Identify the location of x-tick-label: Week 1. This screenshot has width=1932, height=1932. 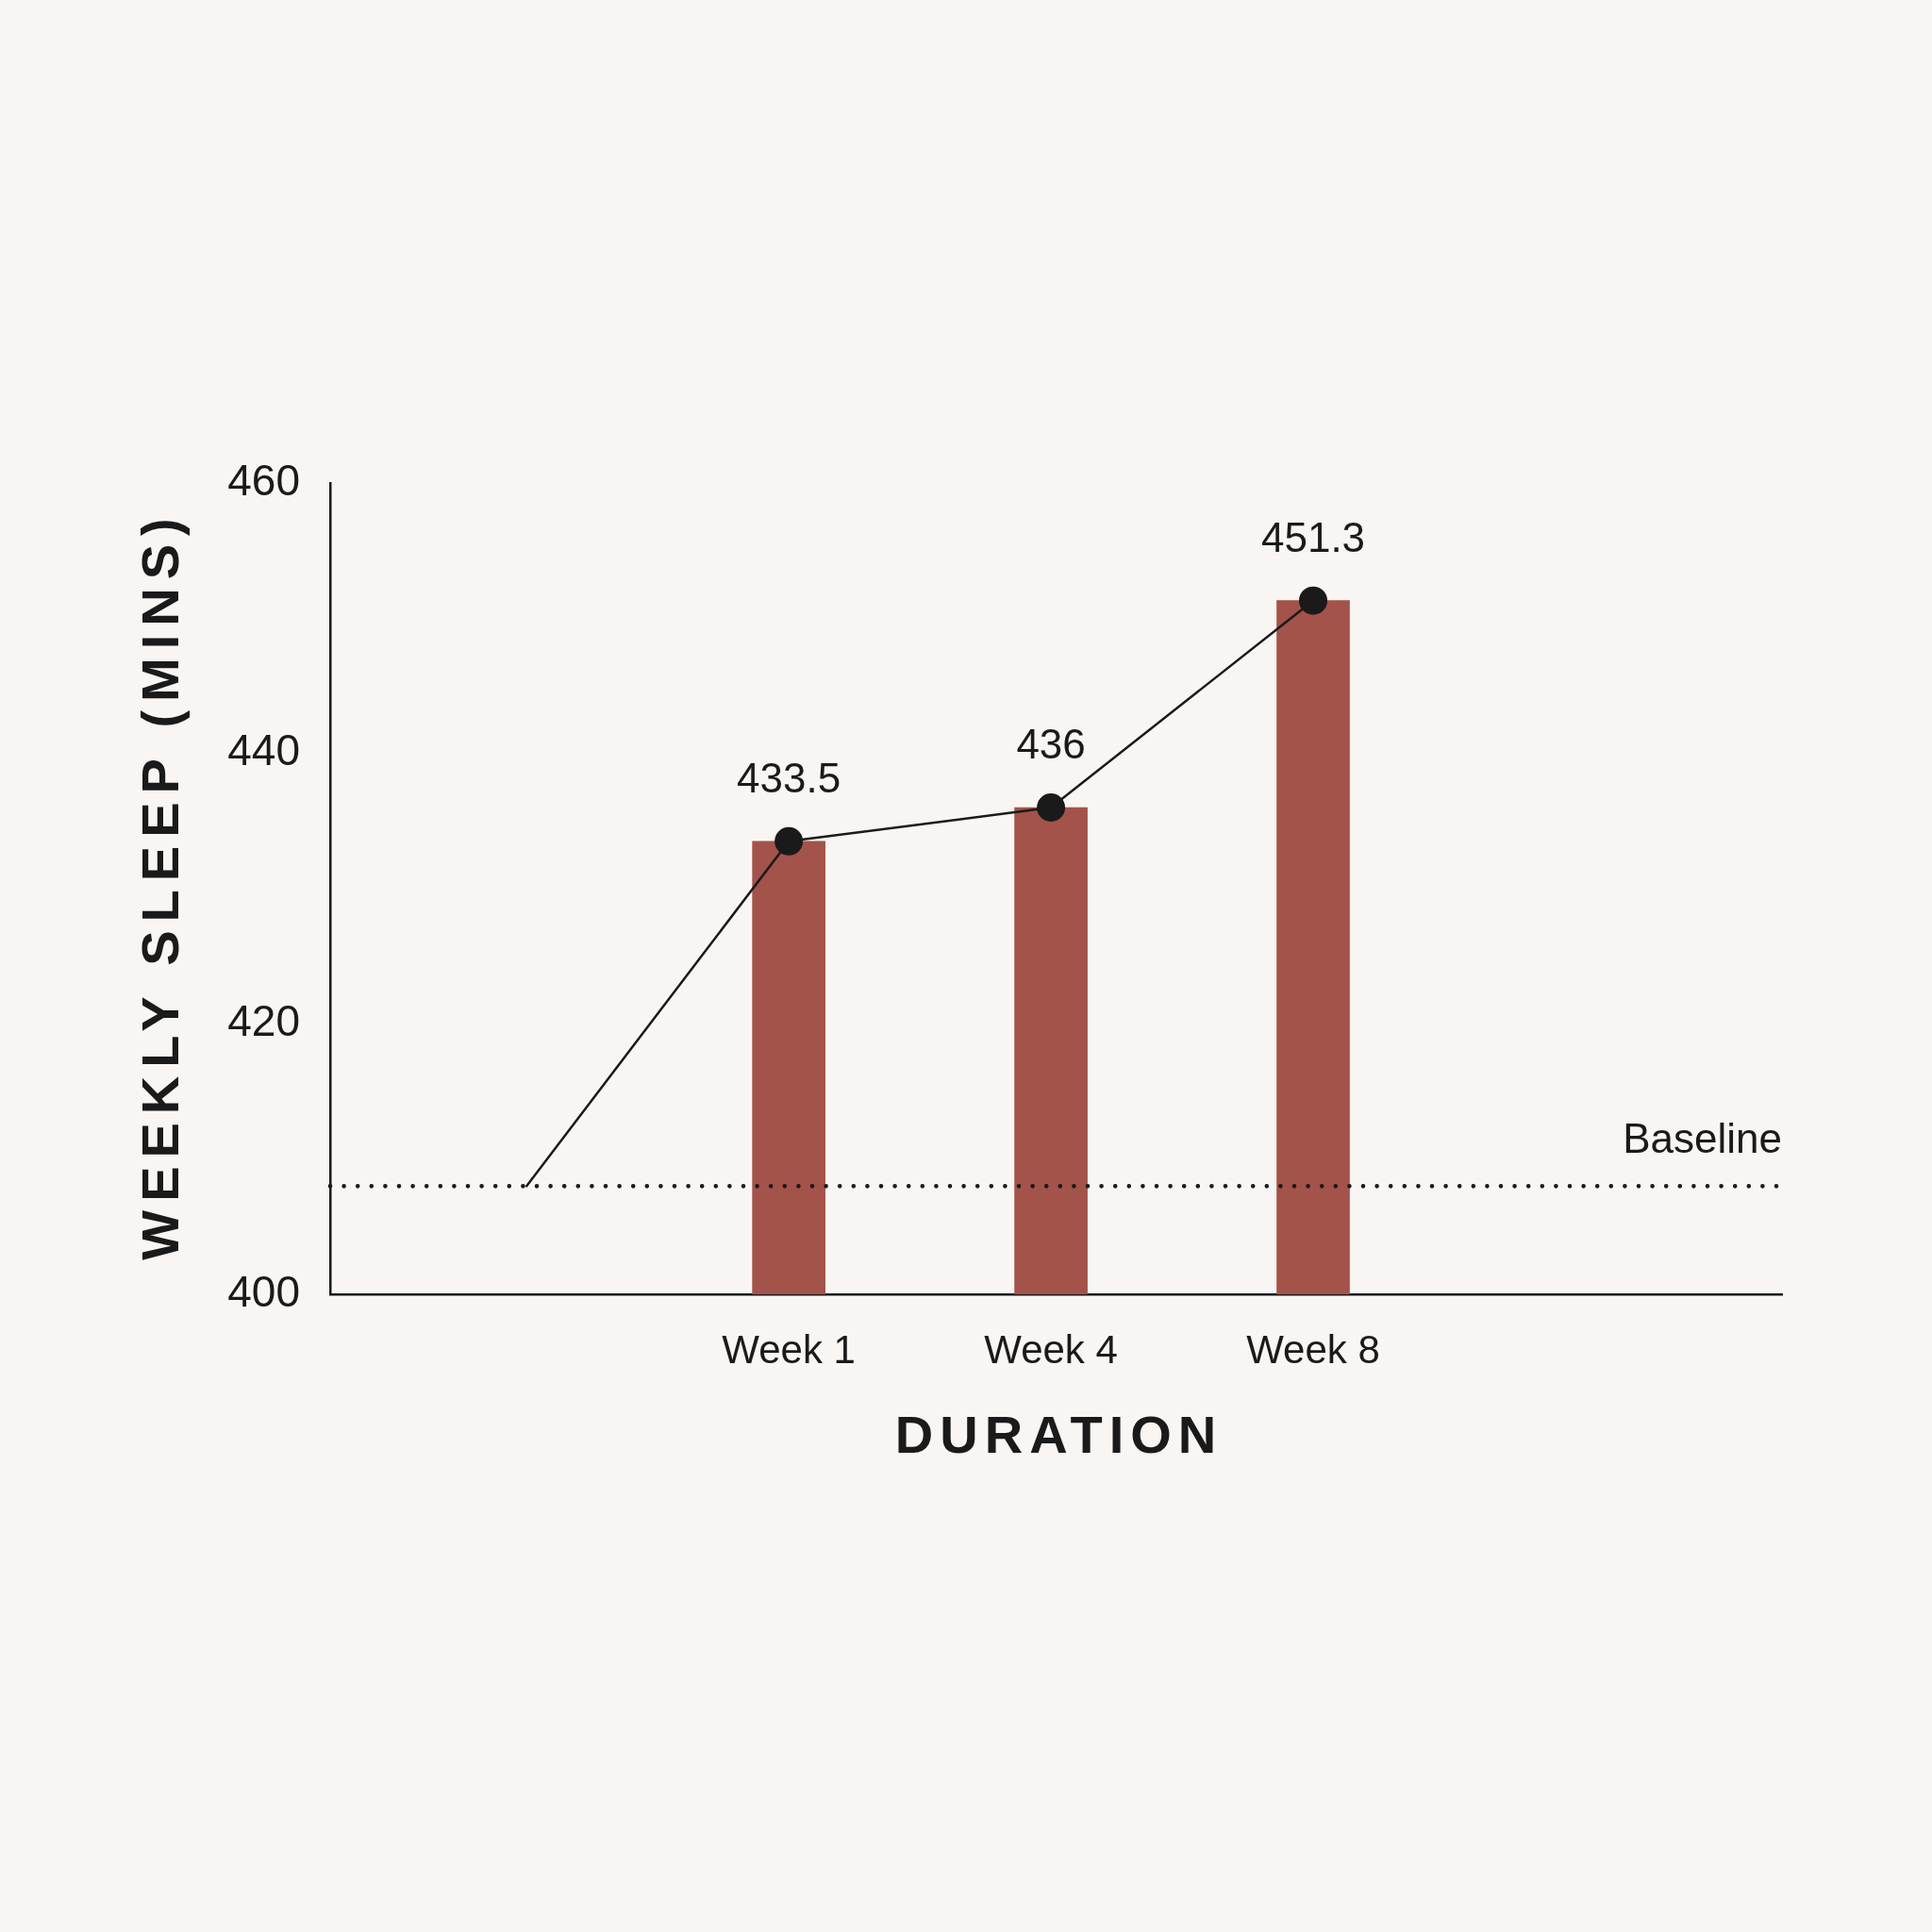
(789, 1349).